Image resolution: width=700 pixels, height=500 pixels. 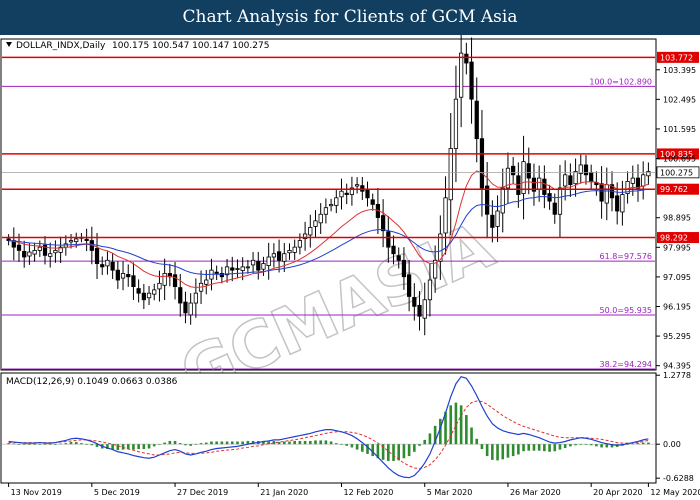 I want to click on time-tick-label: 13 Nov 2019, so click(x=36, y=492).